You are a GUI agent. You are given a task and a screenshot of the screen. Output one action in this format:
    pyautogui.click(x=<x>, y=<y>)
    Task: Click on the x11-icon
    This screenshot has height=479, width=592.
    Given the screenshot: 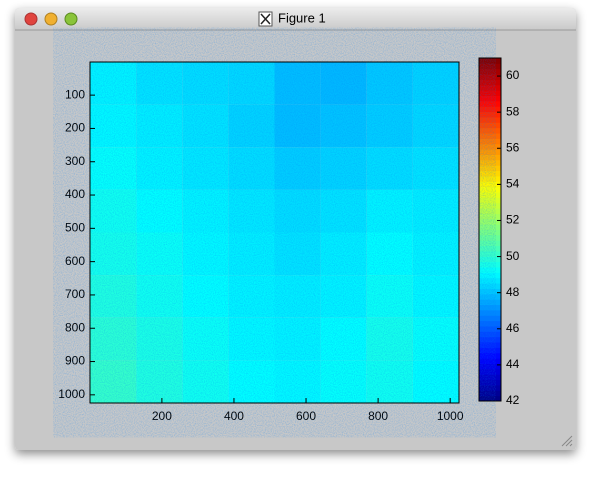 What is the action you would take?
    pyautogui.click(x=265, y=19)
    